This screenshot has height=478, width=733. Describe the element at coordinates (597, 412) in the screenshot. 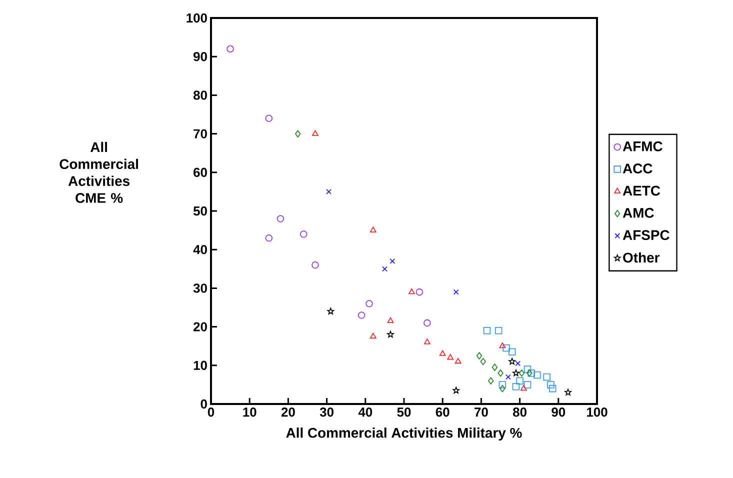

I see `x-tick-label: 100` at that location.